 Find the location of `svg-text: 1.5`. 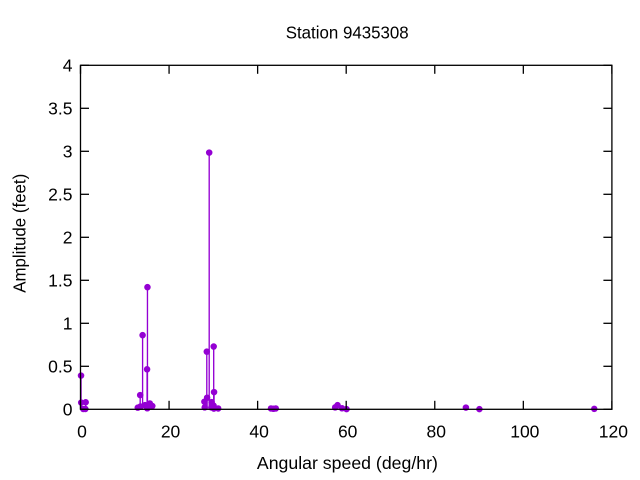

svg-text: 1.5 is located at coordinates (60, 280).